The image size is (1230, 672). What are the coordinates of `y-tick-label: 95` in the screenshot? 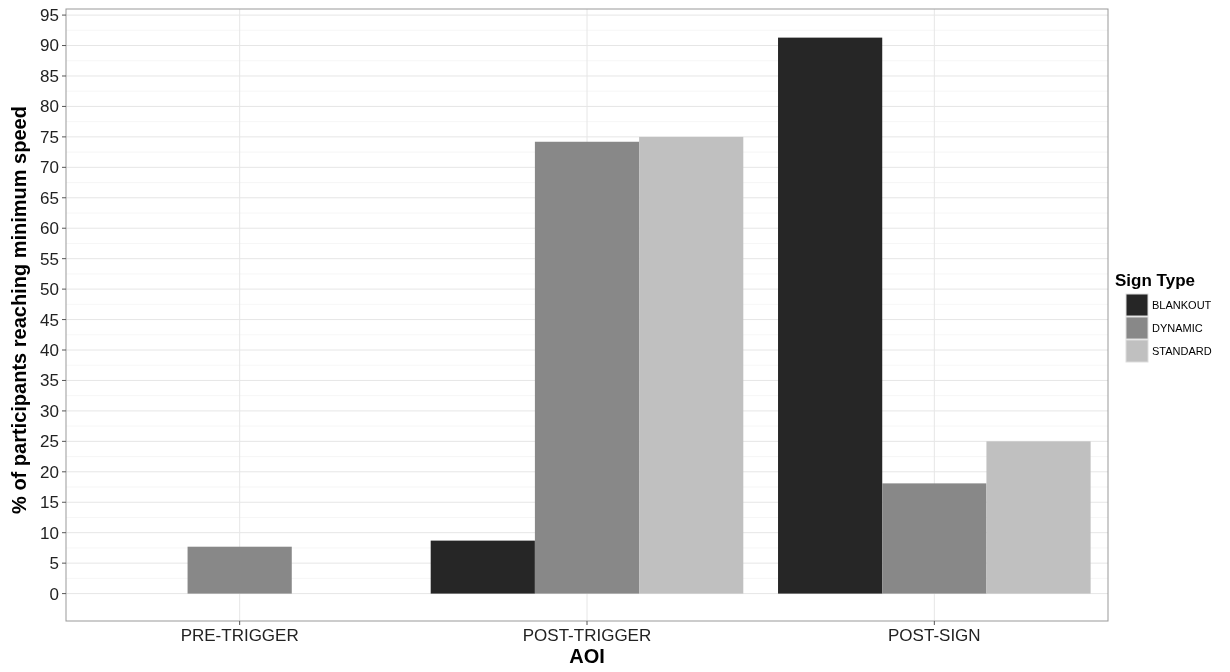 It's located at (49, 16).